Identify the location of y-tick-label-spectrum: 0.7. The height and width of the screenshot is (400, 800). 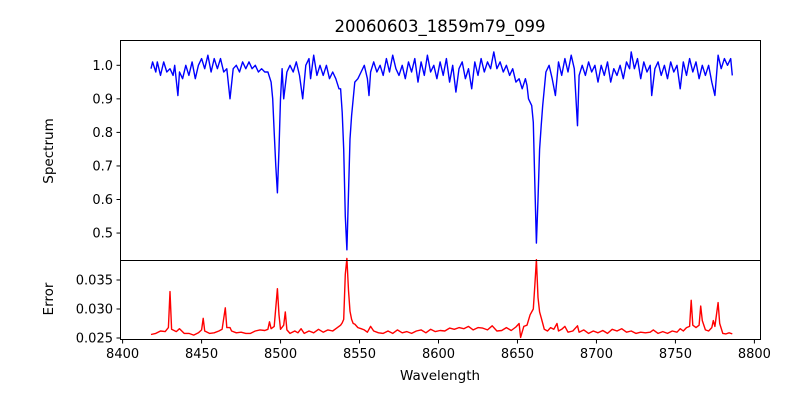
(102, 166).